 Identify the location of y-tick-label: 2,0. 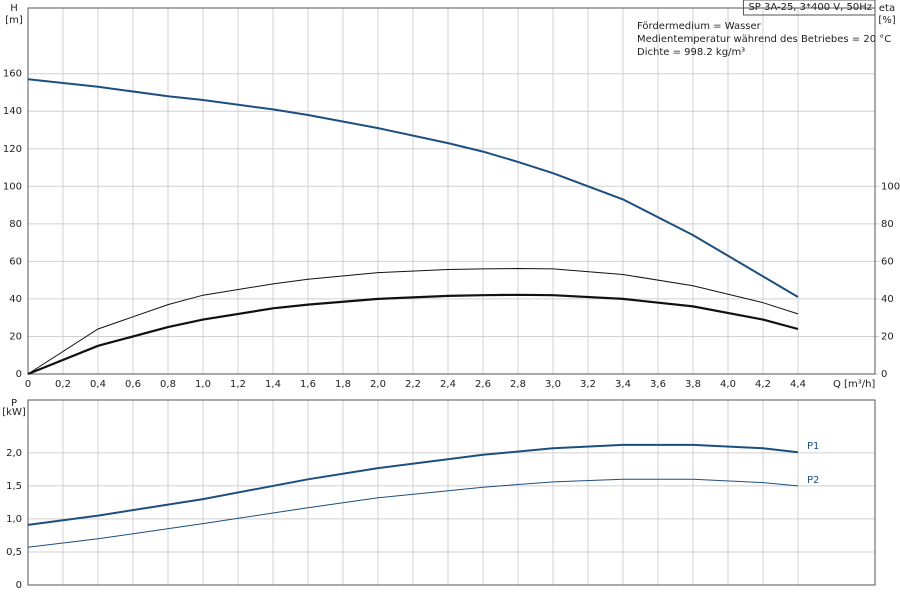
(14, 453).